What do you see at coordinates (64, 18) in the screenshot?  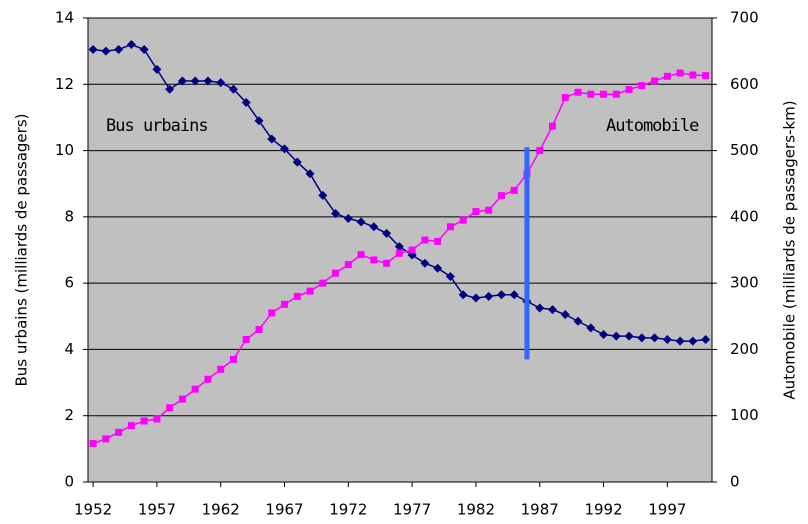 I see `y-tick-label: 14` at bounding box center [64, 18].